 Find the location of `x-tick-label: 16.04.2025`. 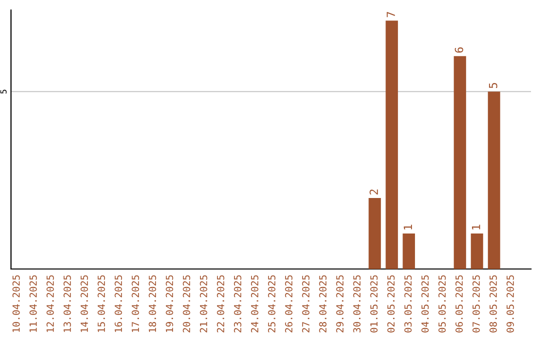

x-tick-label: 16.04.2025 is located at coordinates (118, 303).